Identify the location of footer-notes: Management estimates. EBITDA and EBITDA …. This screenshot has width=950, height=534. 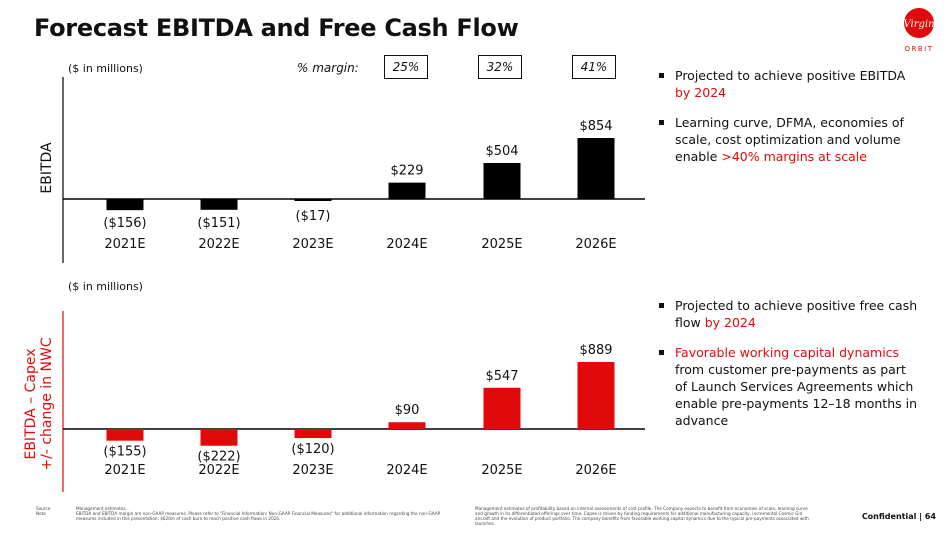
(258, 513).